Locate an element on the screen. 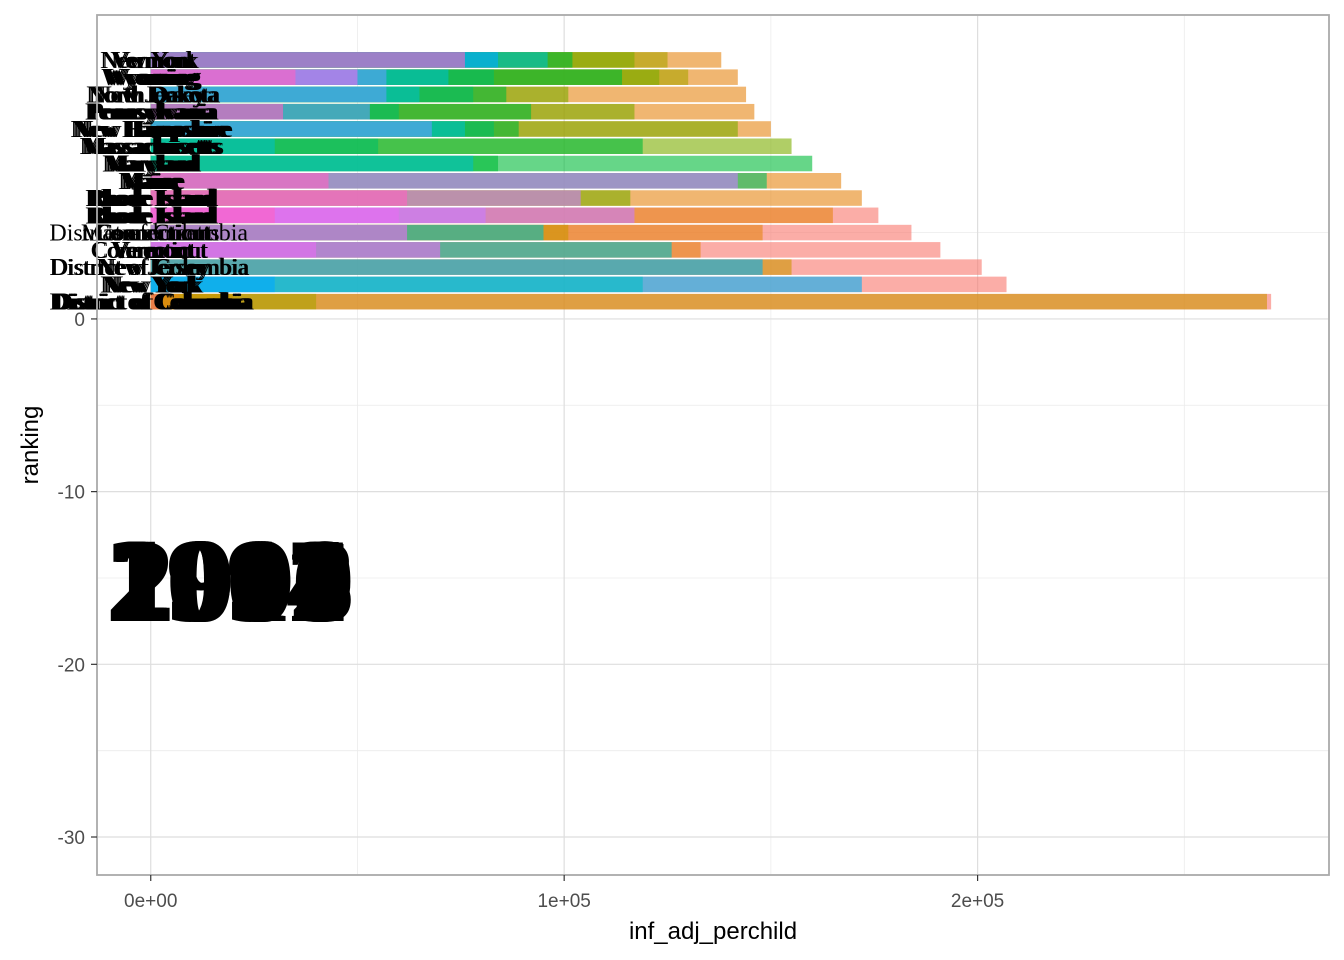 Image resolution: width=1344 pixels, height=960 pixels. y-axis-title: ranking is located at coordinates (30, 445).